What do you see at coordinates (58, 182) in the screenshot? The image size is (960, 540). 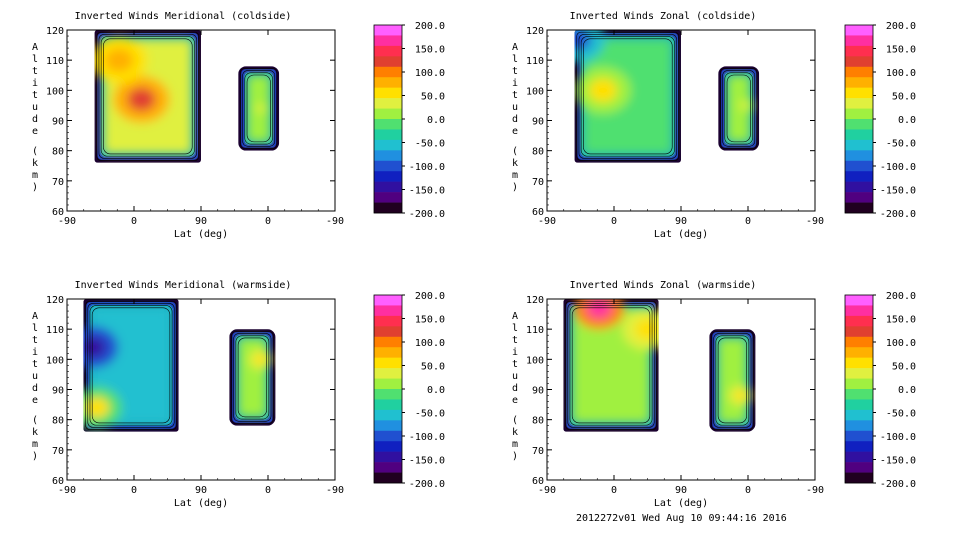 I see `y-tick-label: 70` at bounding box center [58, 182].